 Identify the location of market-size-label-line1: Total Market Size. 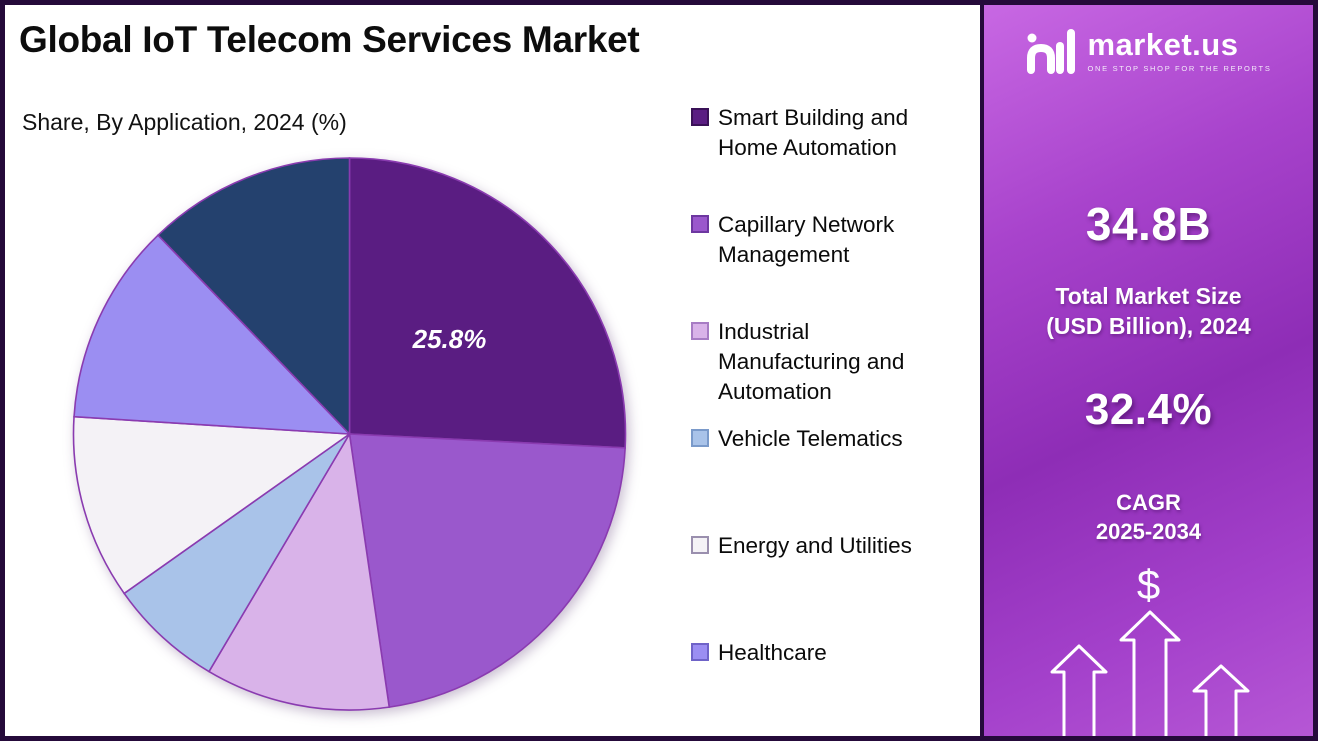
(1148, 296).